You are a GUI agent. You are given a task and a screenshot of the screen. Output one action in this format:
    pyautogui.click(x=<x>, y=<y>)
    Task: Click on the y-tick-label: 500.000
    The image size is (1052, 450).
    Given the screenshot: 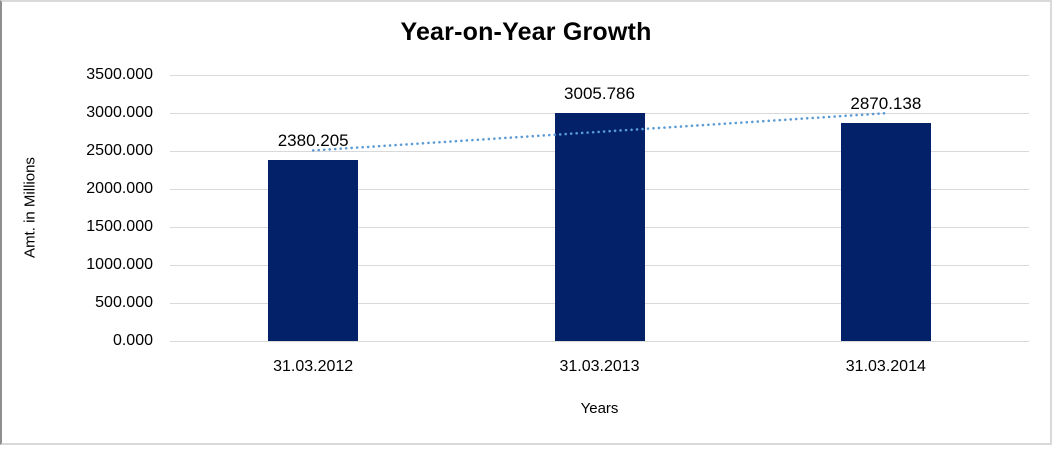 What is the action you would take?
    pyautogui.click(x=124, y=302)
    